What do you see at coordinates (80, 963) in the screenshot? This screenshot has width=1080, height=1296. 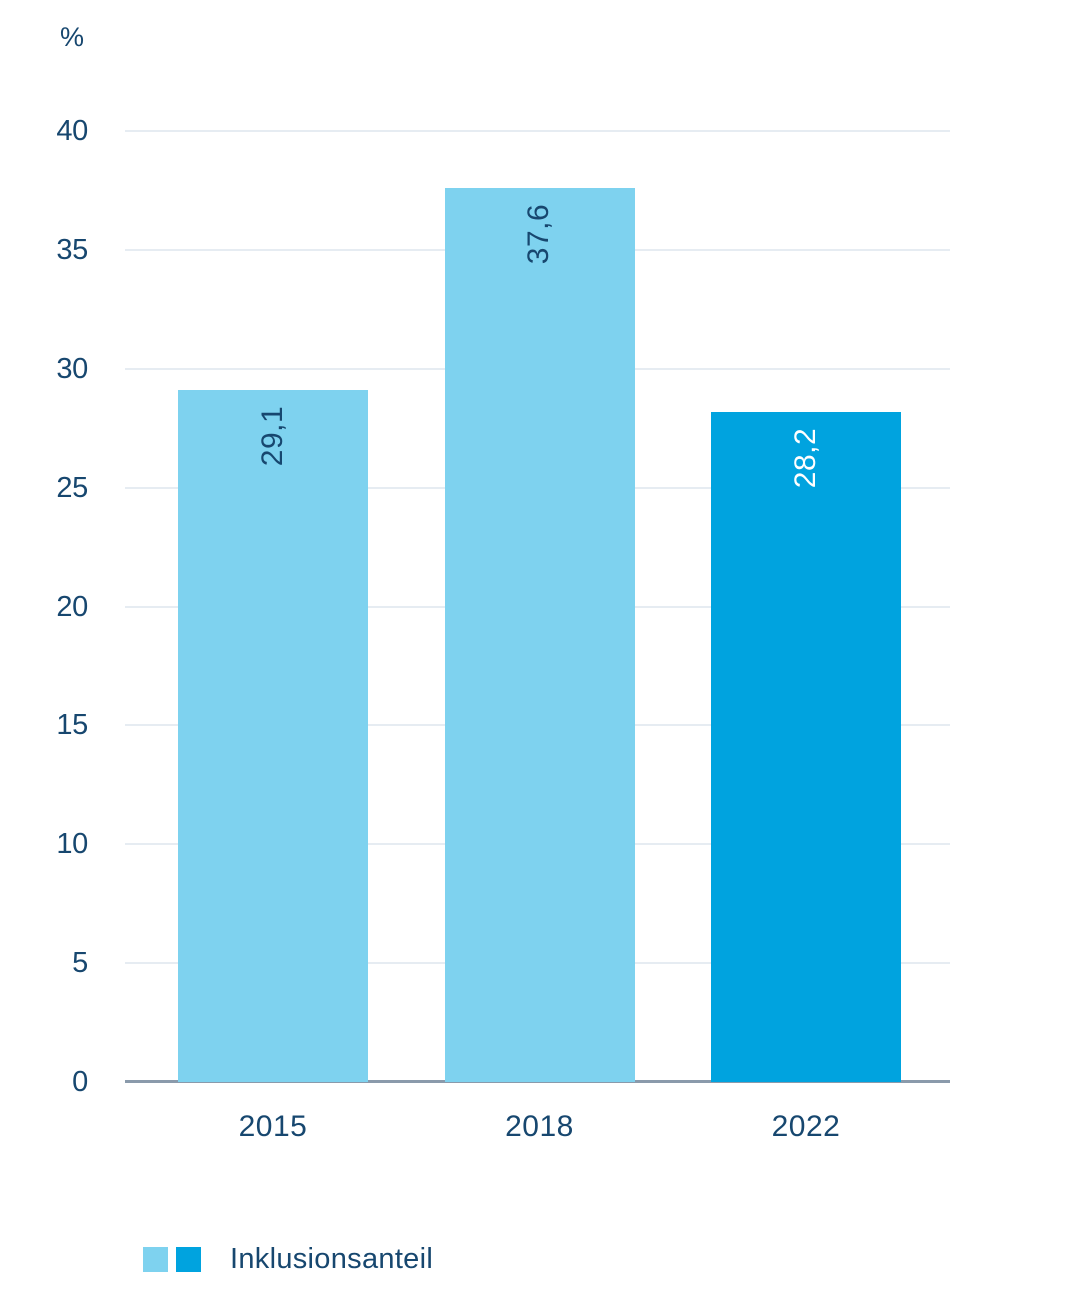 I see `y-tick-label-5: 5` at bounding box center [80, 963].